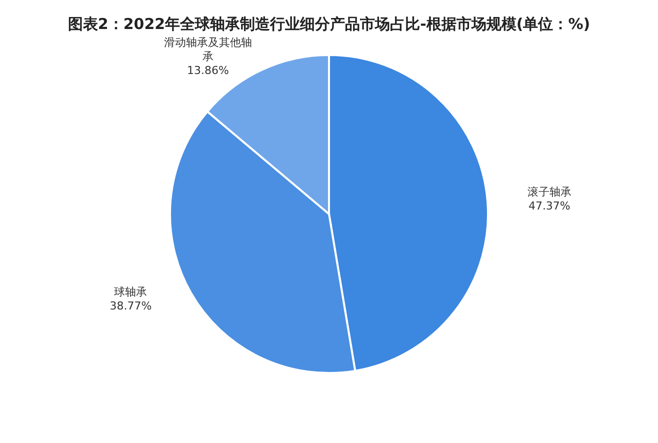  I want to click on slice-label: 滑动轴承及其他轴承, so click(208, 49).